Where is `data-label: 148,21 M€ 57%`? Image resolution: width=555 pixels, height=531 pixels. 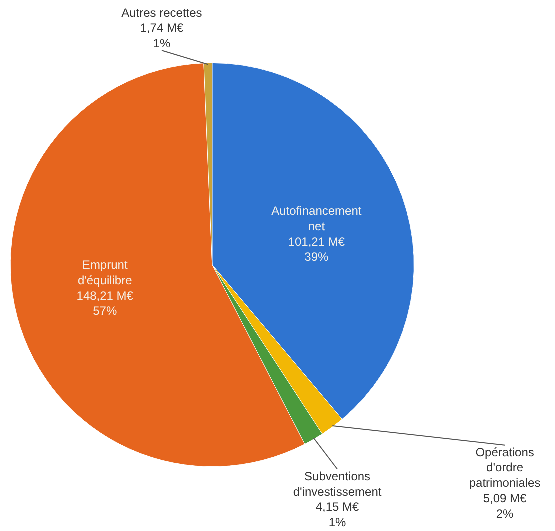 data-label: 148,21 M€ 57% is located at coordinates (105, 303).